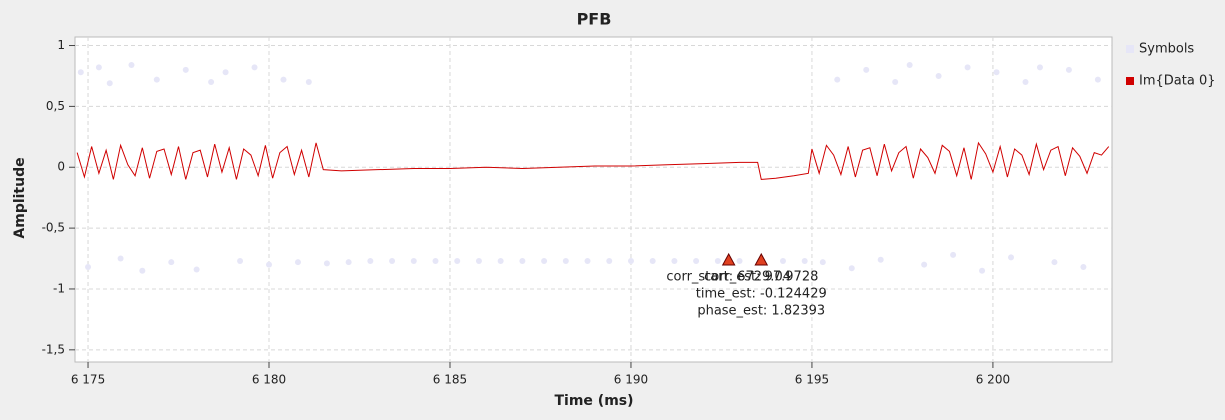  What do you see at coordinates (269, 380) in the screenshot?
I see `x-tick-label: 6 180` at bounding box center [269, 380].